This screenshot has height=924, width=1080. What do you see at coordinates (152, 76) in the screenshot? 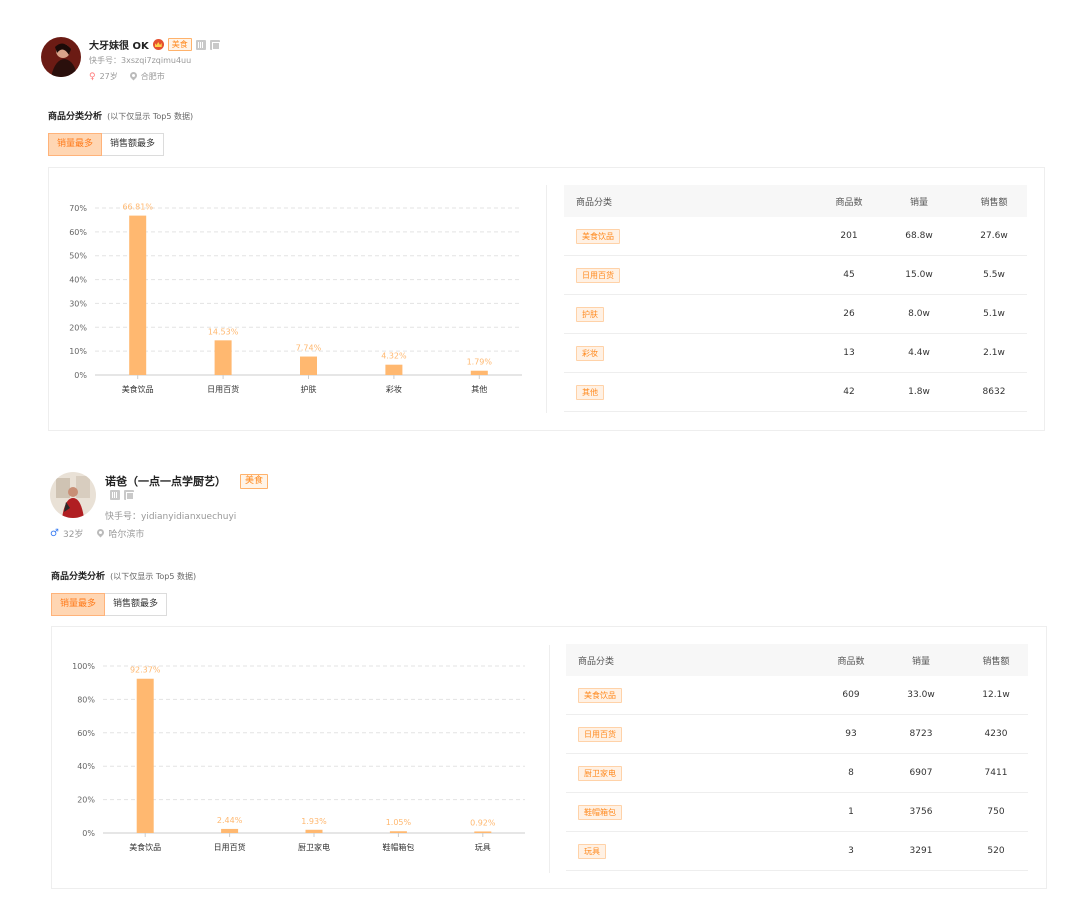
I see `city: 合肥市` at bounding box center [152, 76].